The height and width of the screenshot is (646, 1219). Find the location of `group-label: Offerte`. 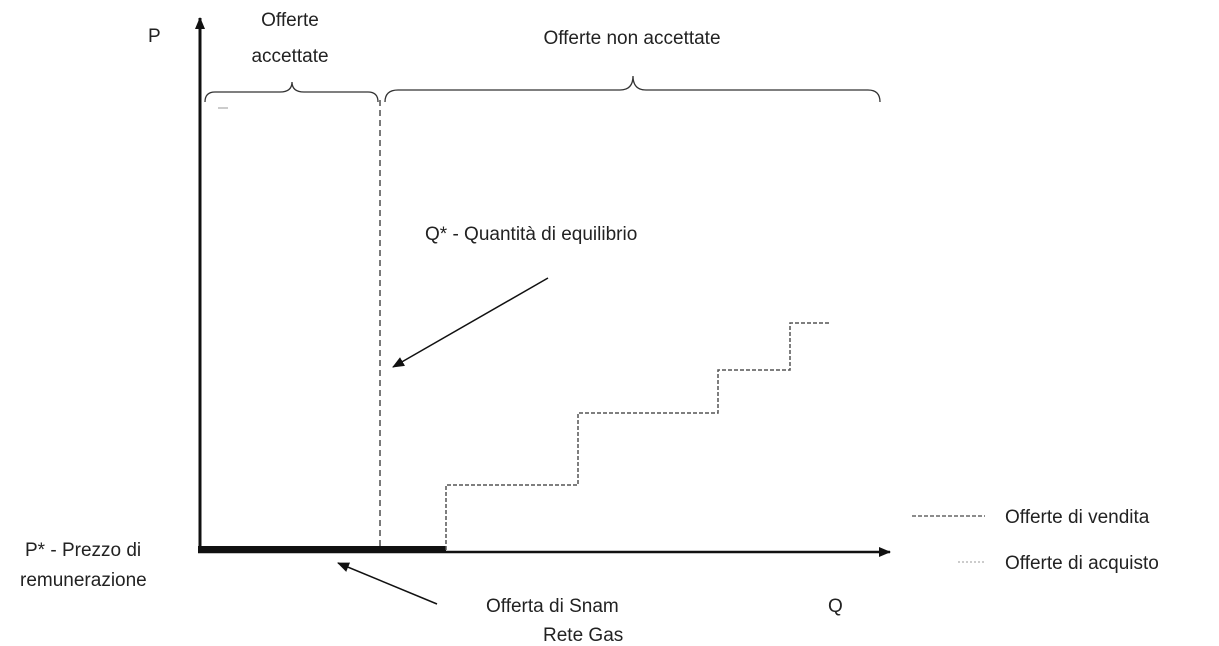

group-label: Offerte is located at coordinates (290, 20).